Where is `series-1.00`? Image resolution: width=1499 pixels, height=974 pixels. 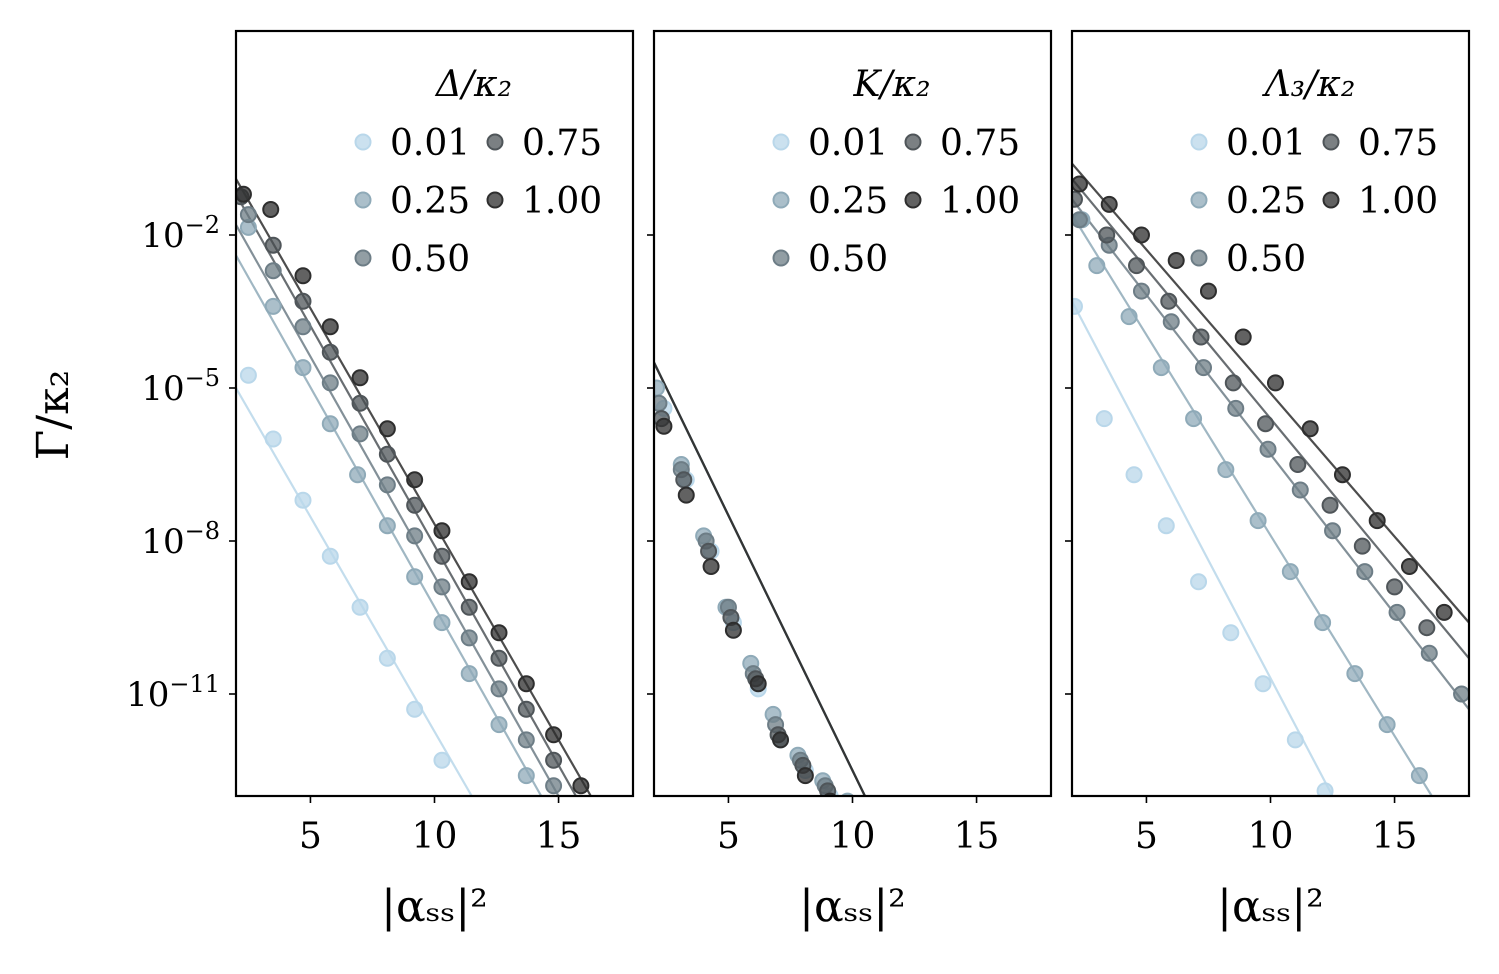
series-1.00 is located at coordinates (1262, 398).